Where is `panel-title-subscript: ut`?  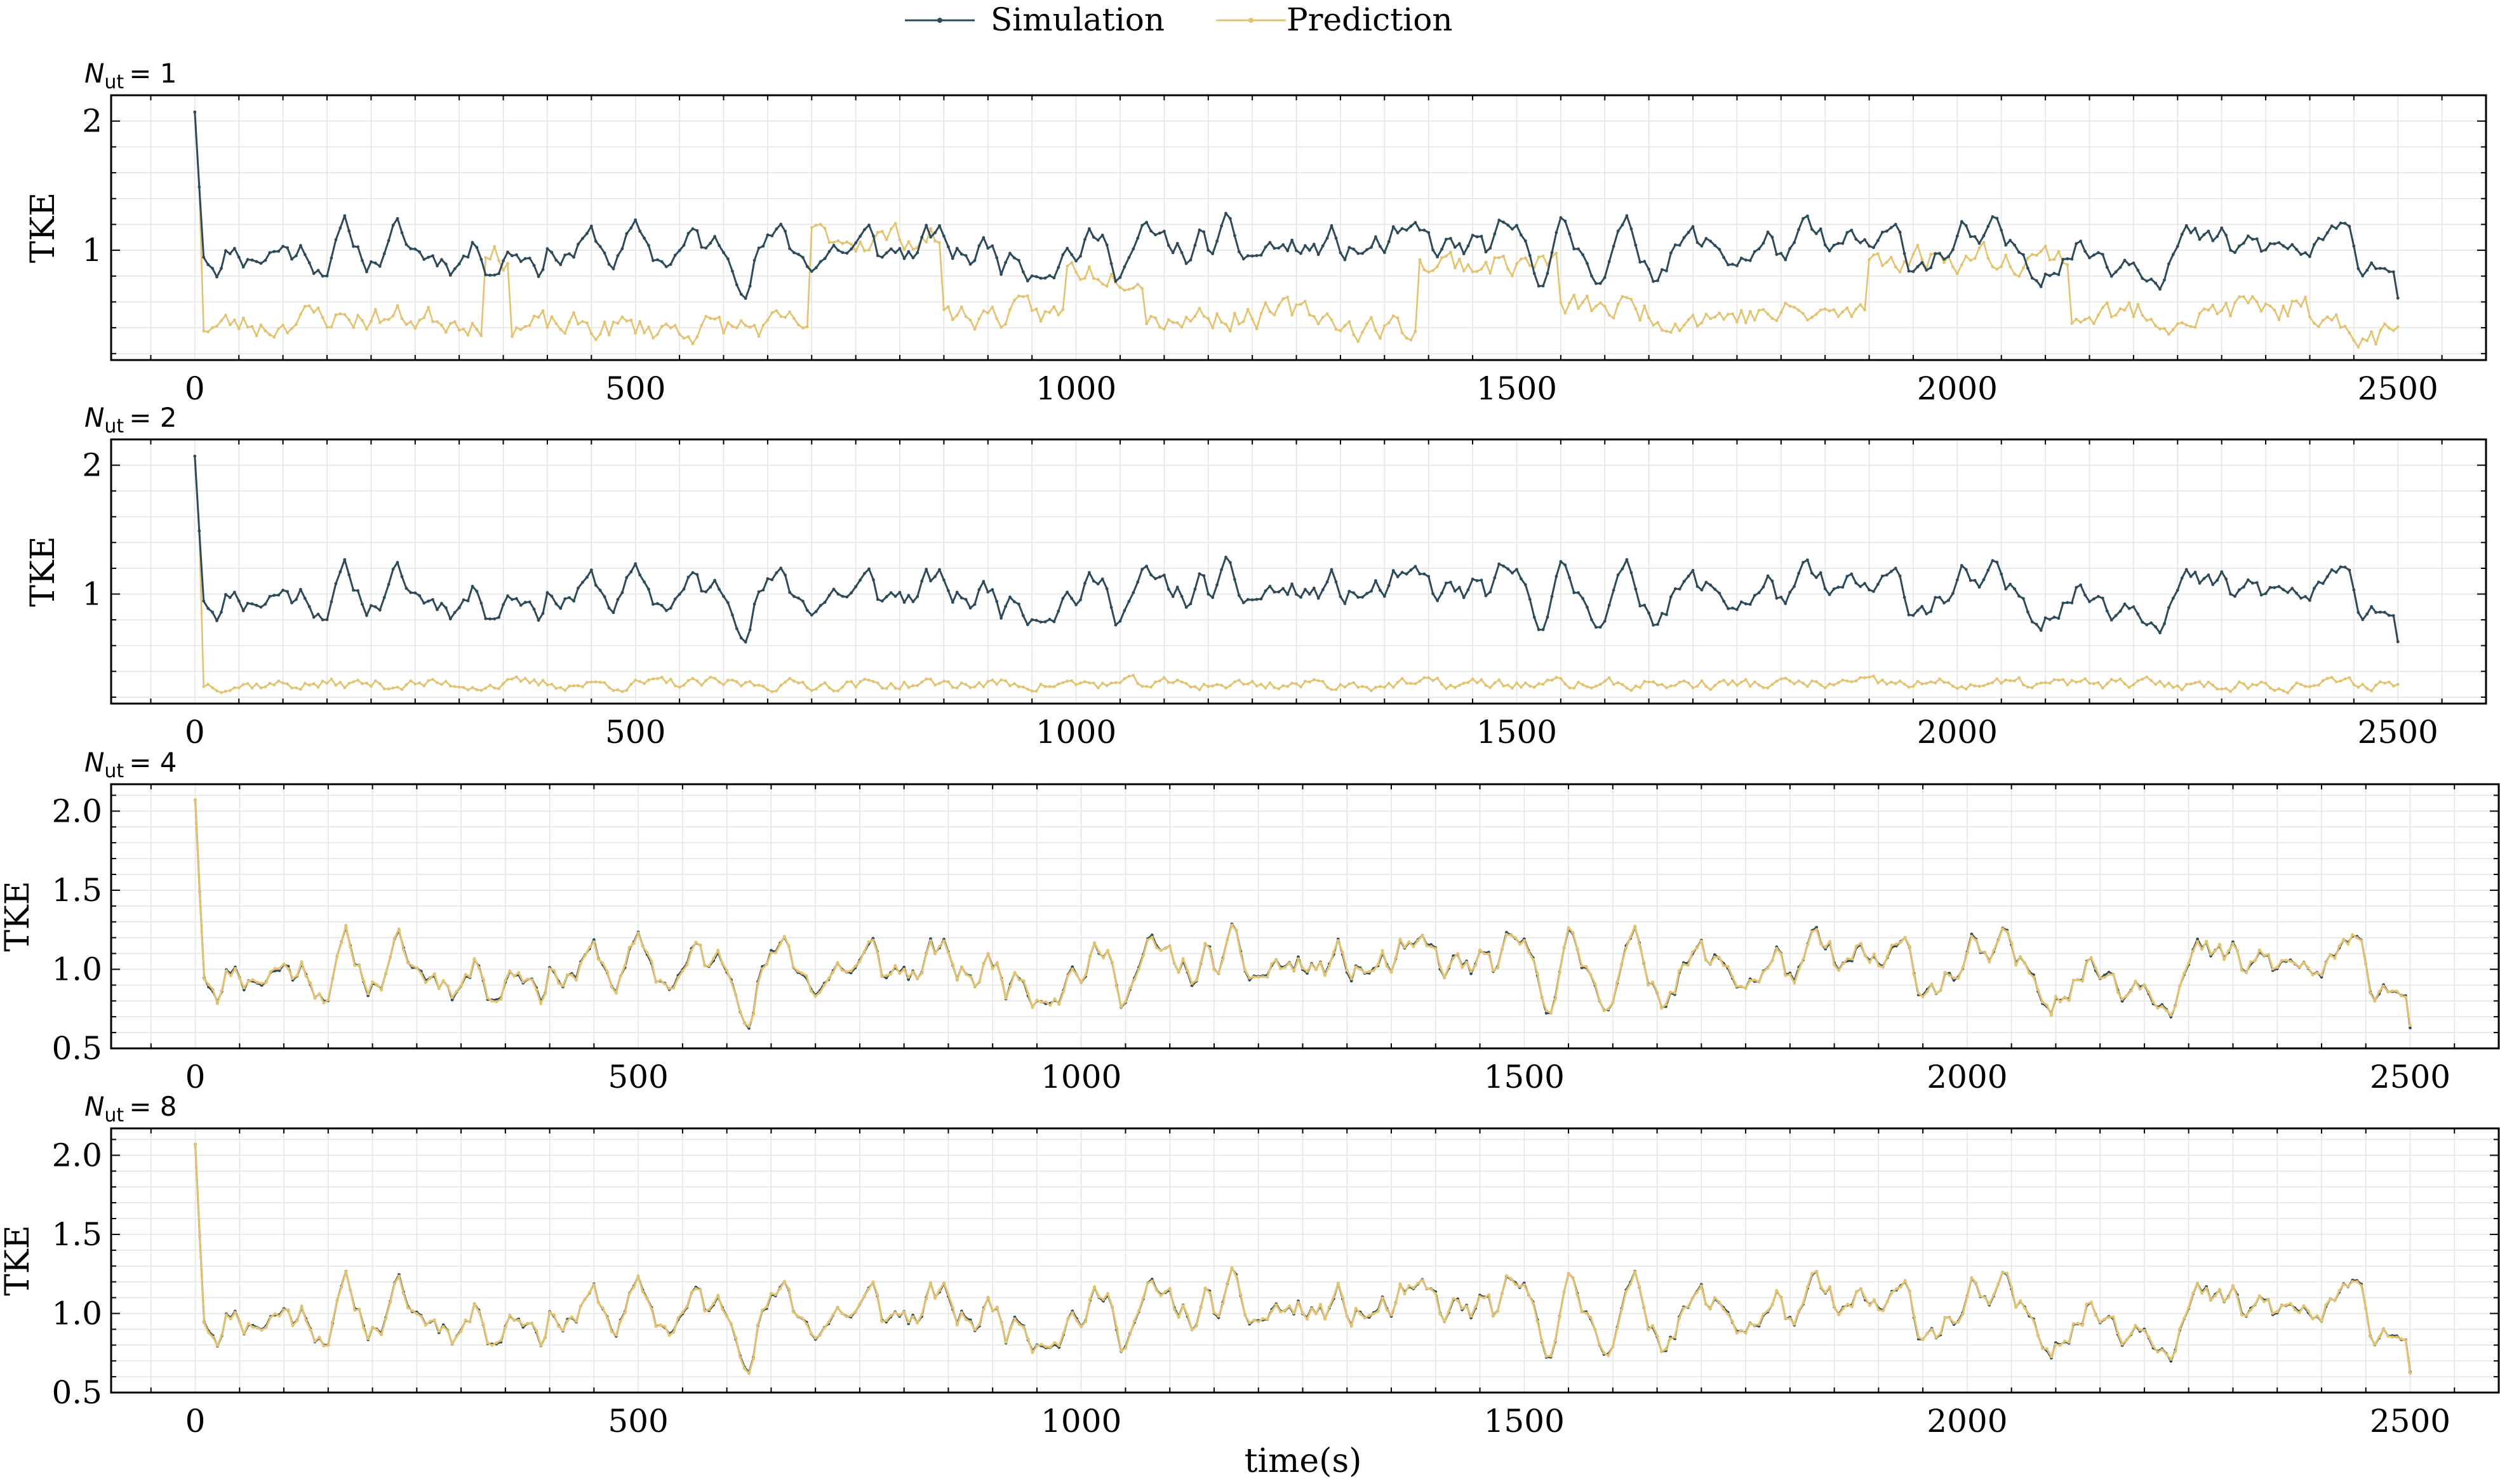
panel-title-subscript: ut is located at coordinates (114, 1115).